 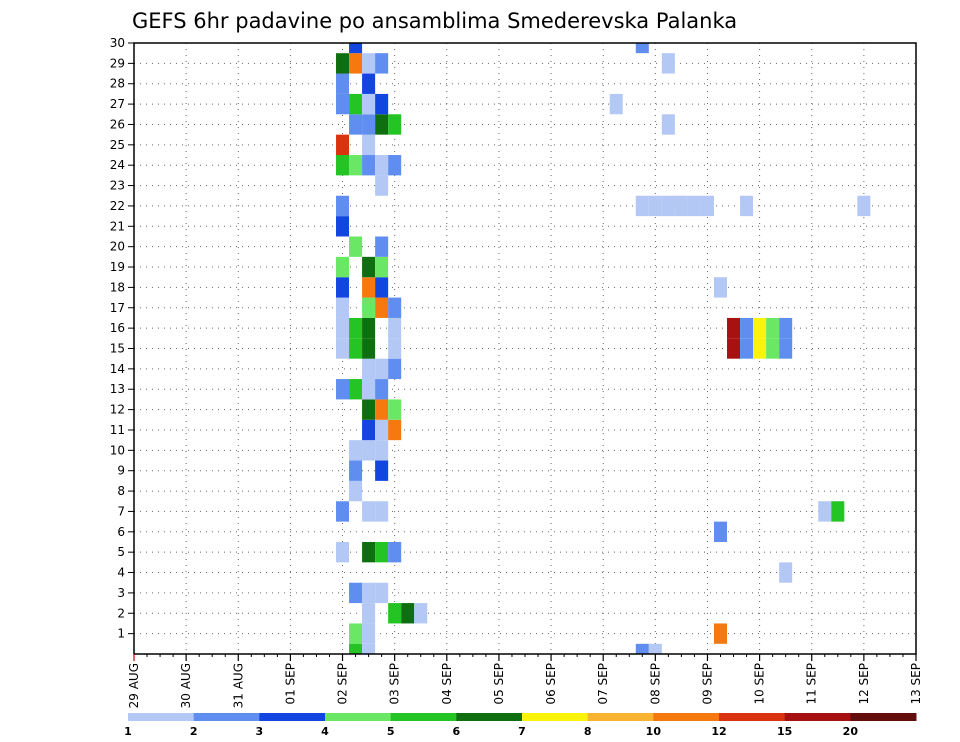 What do you see at coordinates (117, 206) in the screenshot?
I see `y-tick-label: 22` at bounding box center [117, 206].